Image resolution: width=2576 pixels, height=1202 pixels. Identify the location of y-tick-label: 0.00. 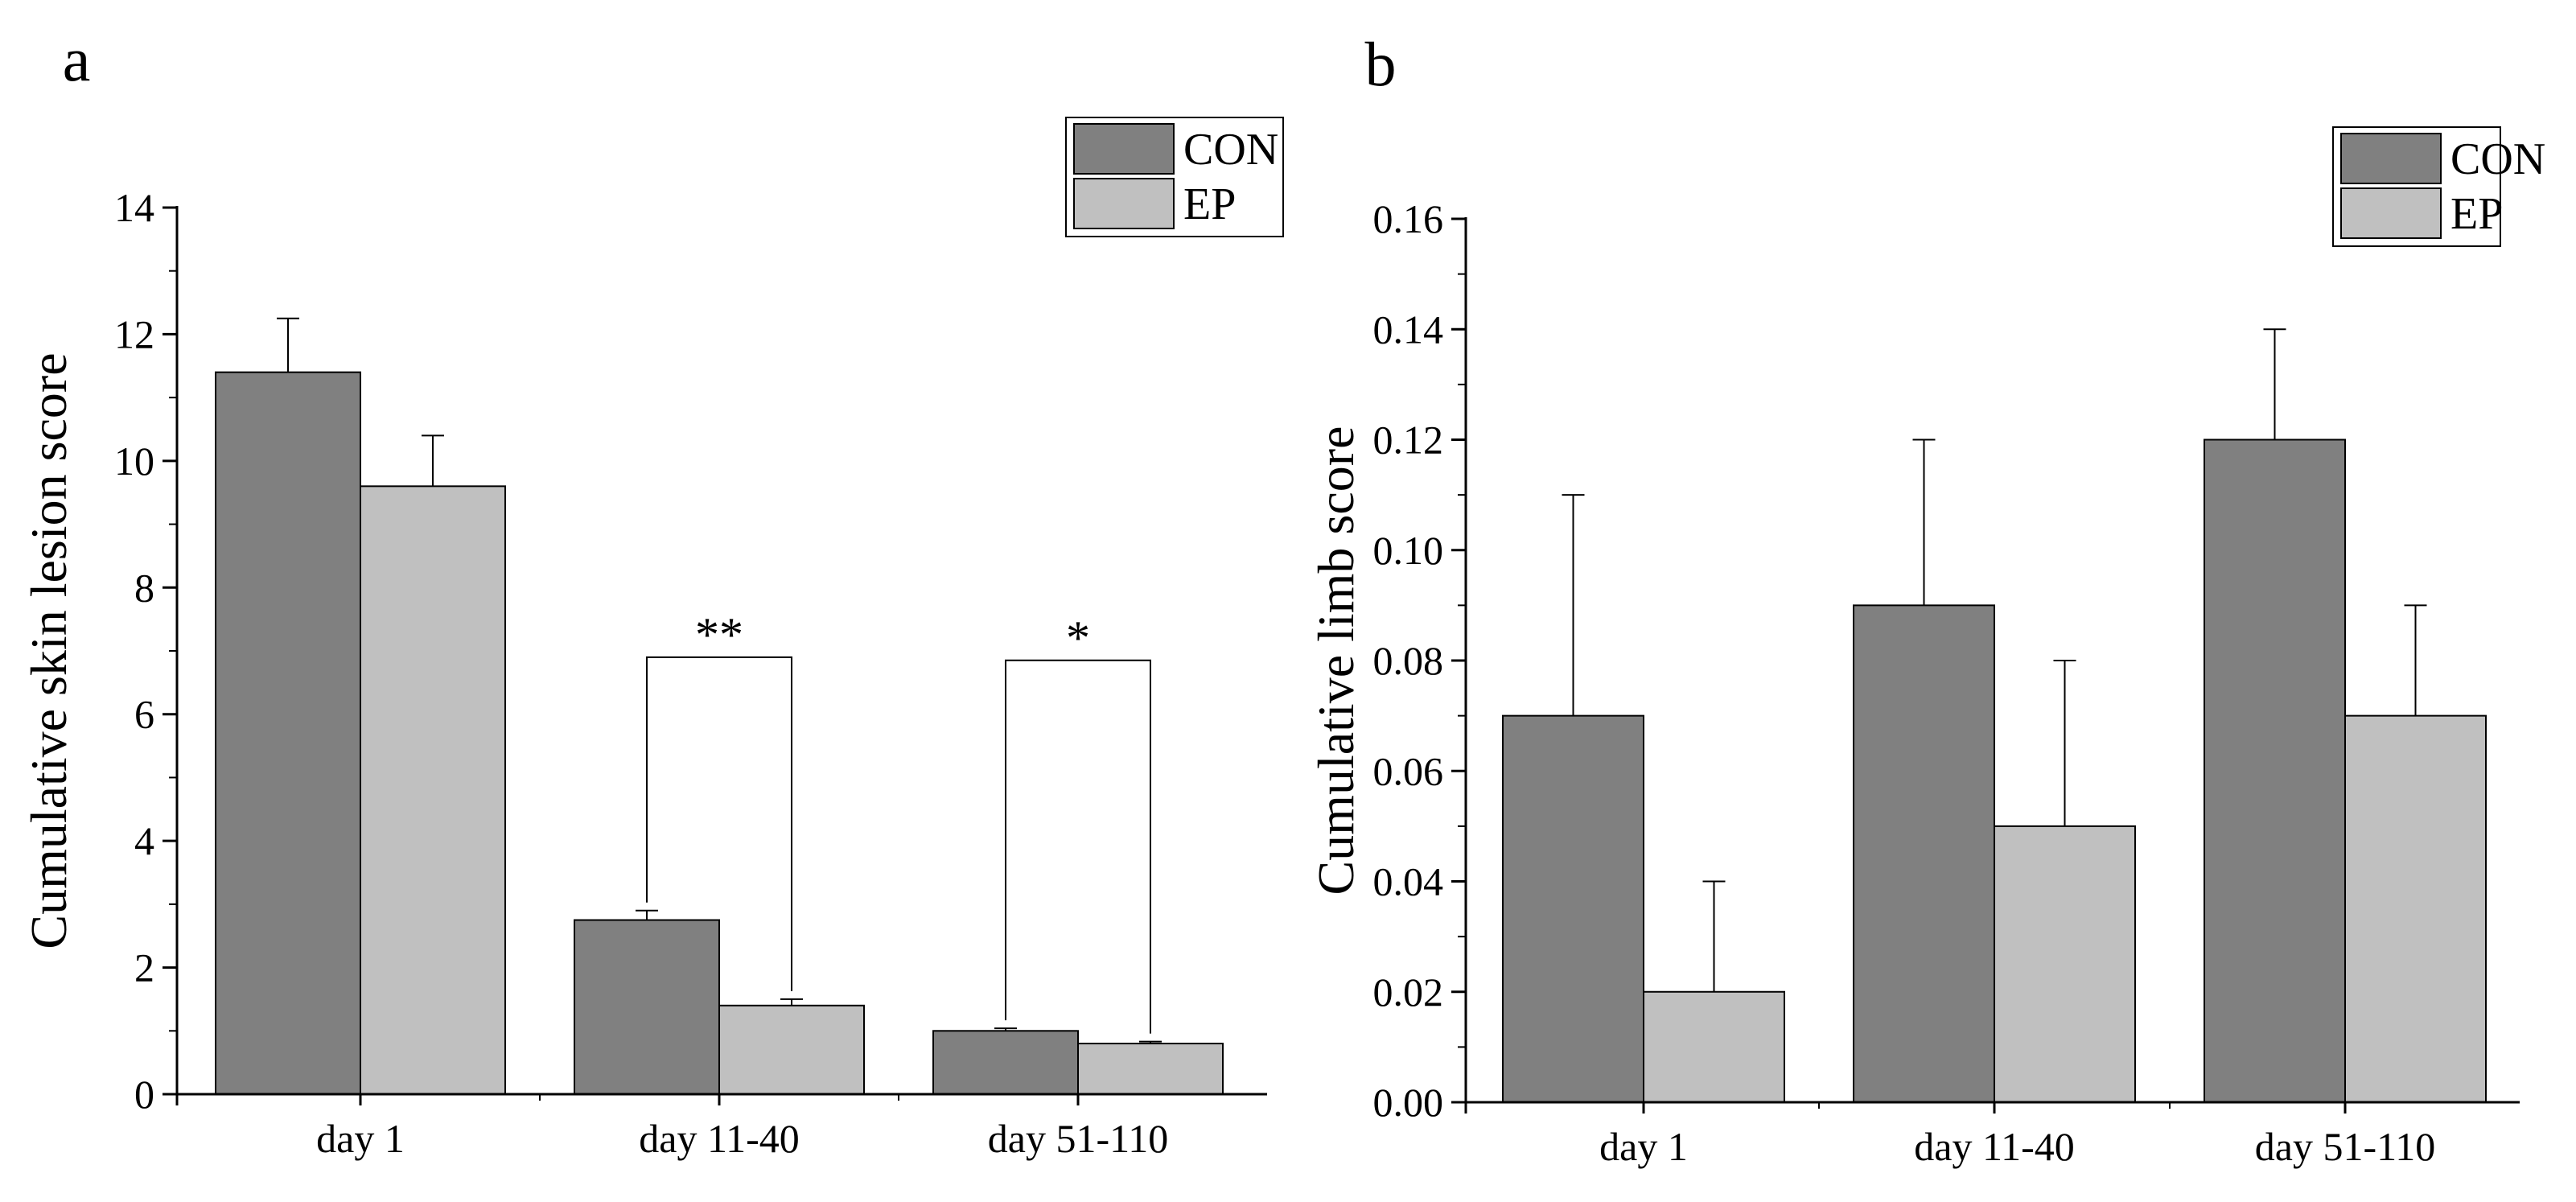
(1408, 1102).